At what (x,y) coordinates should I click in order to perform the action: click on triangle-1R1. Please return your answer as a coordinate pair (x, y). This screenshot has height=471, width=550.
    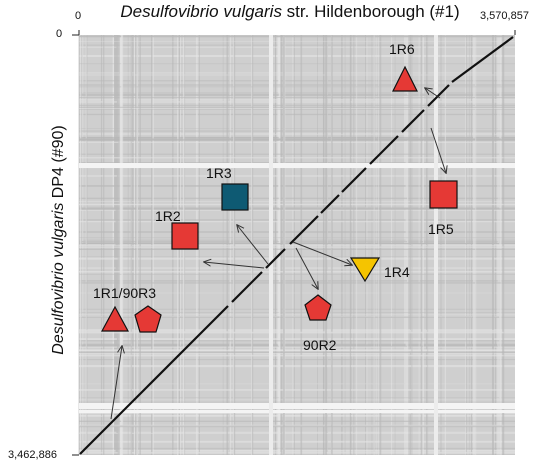
    Looking at the image, I should click on (115, 318).